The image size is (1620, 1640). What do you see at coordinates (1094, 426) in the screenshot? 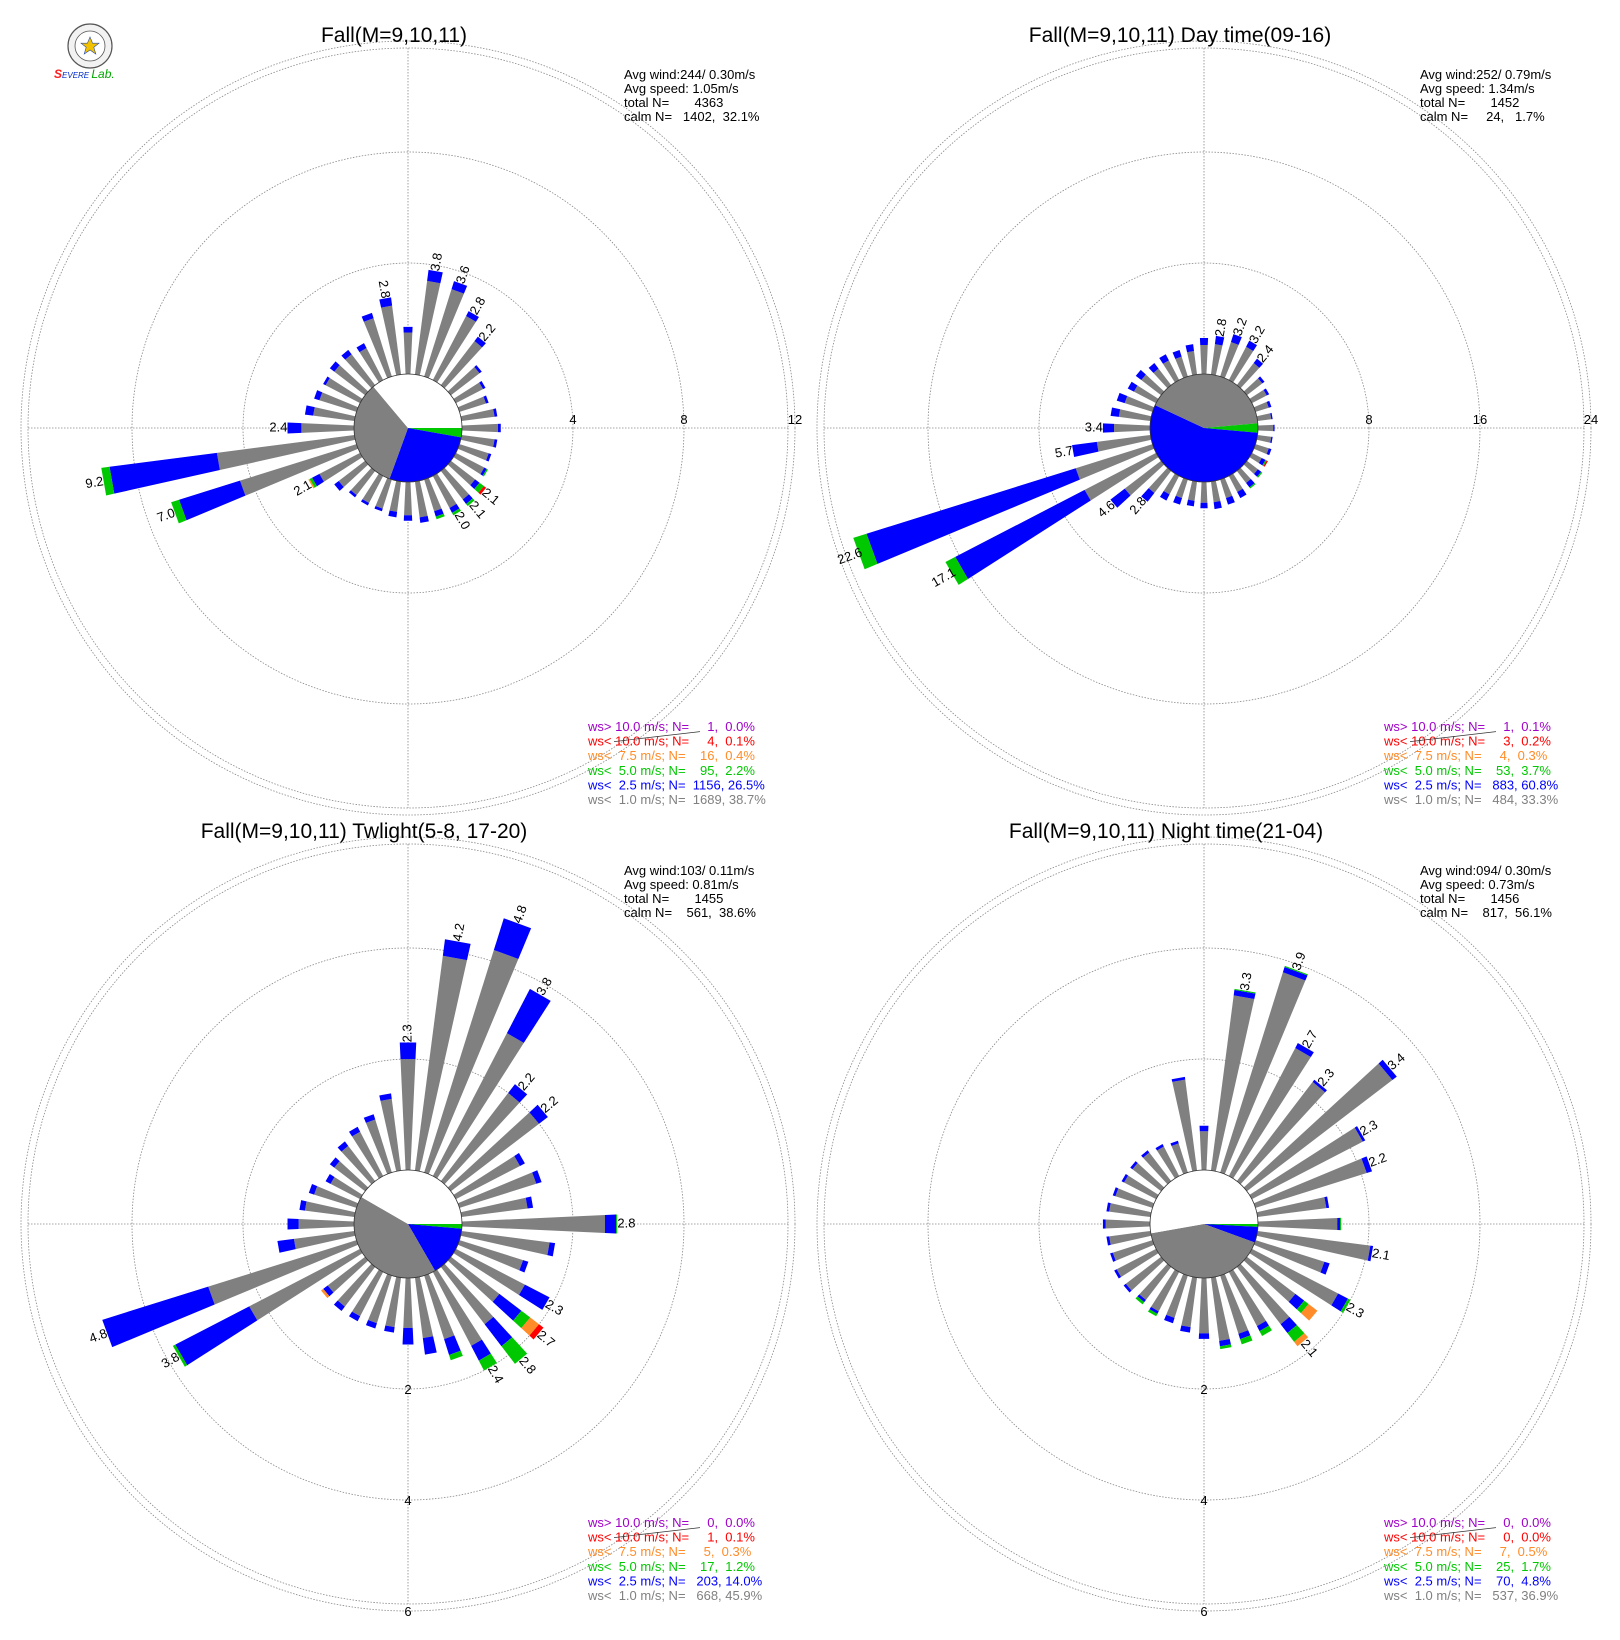
I see `bar-label: 3.4` at bounding box center [1094, 426].